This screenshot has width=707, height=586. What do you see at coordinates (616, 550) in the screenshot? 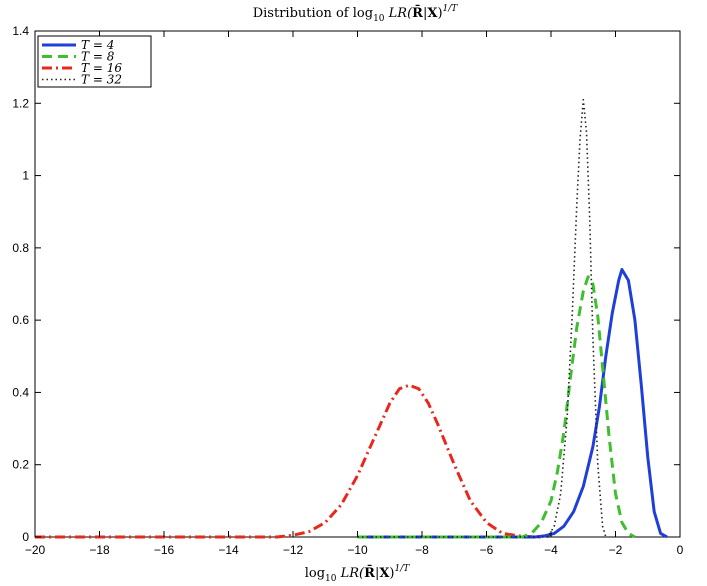
I see `x-tick-label: −2` at bounding box center [616, 550].